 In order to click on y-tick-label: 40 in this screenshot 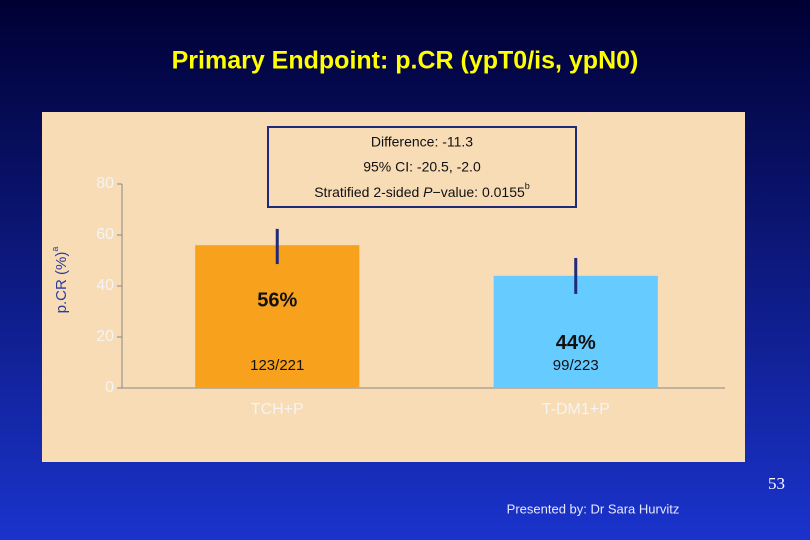, I will do `click(105, 285)`.